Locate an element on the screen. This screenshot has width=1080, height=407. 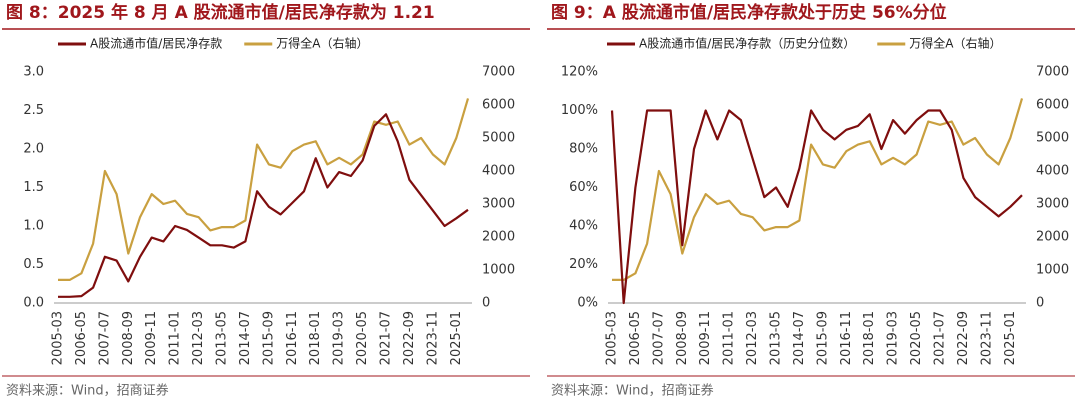
y-tick-label: 2.5 is located at coordinates (33, 110).